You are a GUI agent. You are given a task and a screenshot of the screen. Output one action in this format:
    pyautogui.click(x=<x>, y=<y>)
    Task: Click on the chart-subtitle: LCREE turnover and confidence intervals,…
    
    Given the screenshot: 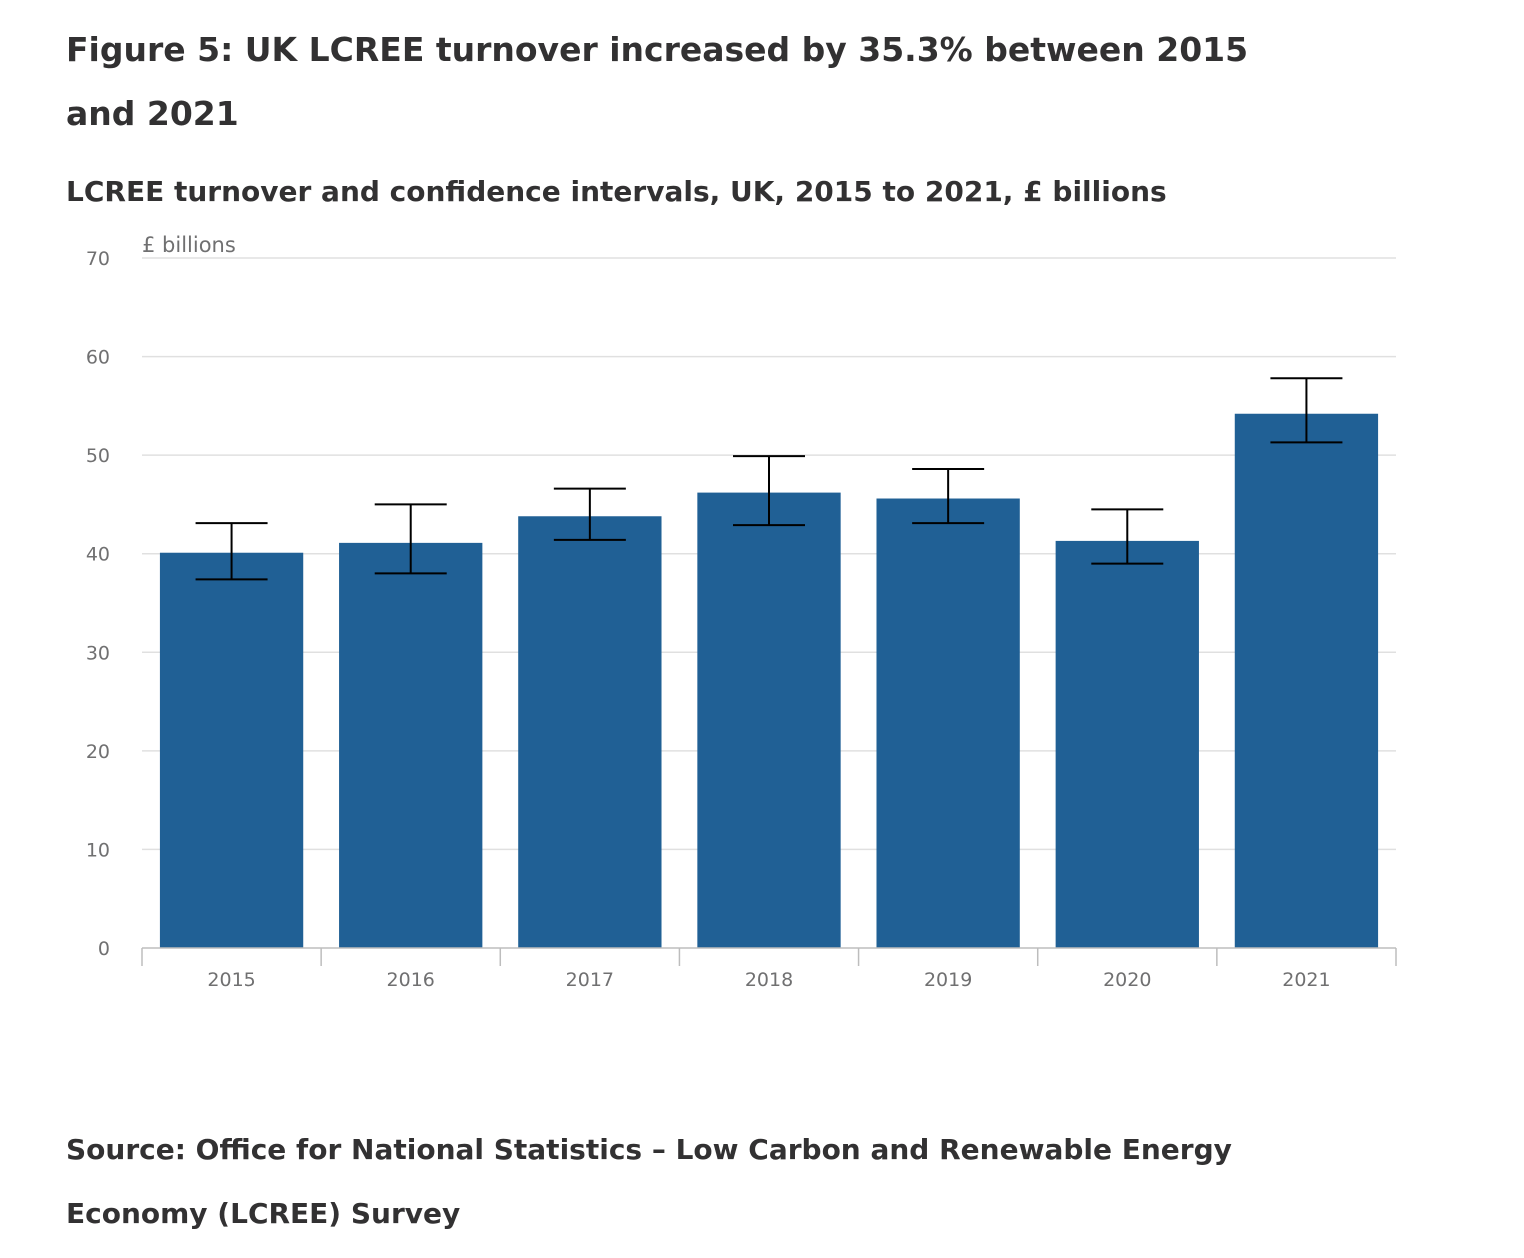 What is the action you would take?
    pyautogui.click(x=616, y=191)
    